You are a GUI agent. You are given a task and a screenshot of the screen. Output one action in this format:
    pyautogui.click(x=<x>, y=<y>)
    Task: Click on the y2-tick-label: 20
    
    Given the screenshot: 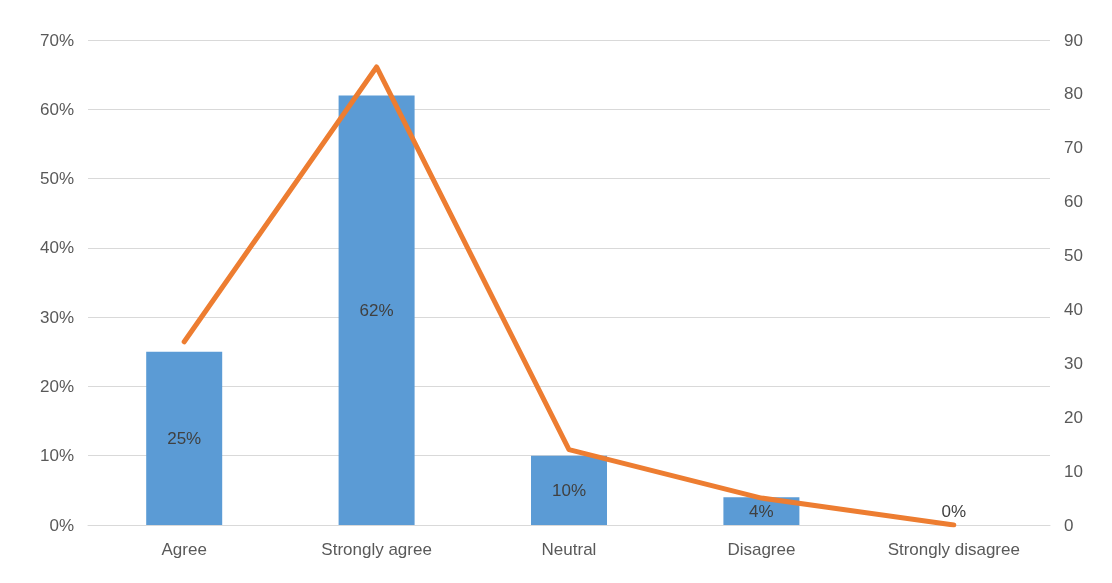 What is the action you would take?
    pyautogui.click(x=1073, y=417)
    